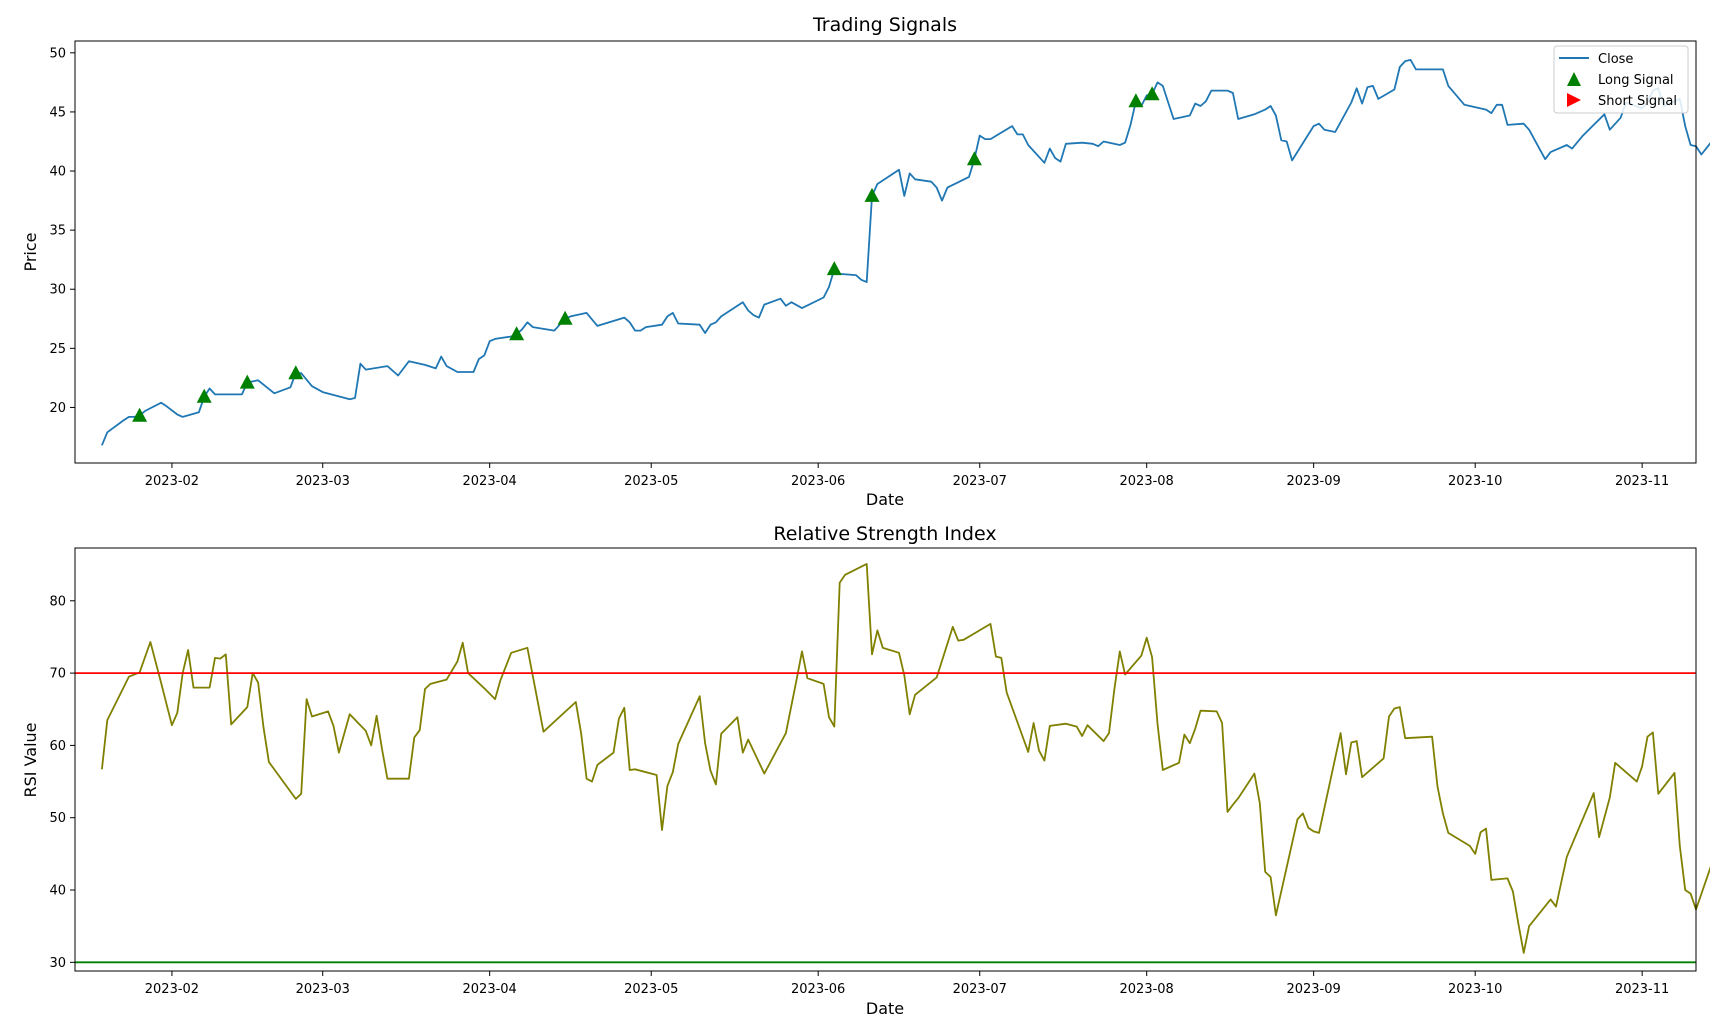  What do you see at coordinates (57, 963) in the screenshot?
I see `rsi-y-tick-label: 30` at bounding box center [57, 963].